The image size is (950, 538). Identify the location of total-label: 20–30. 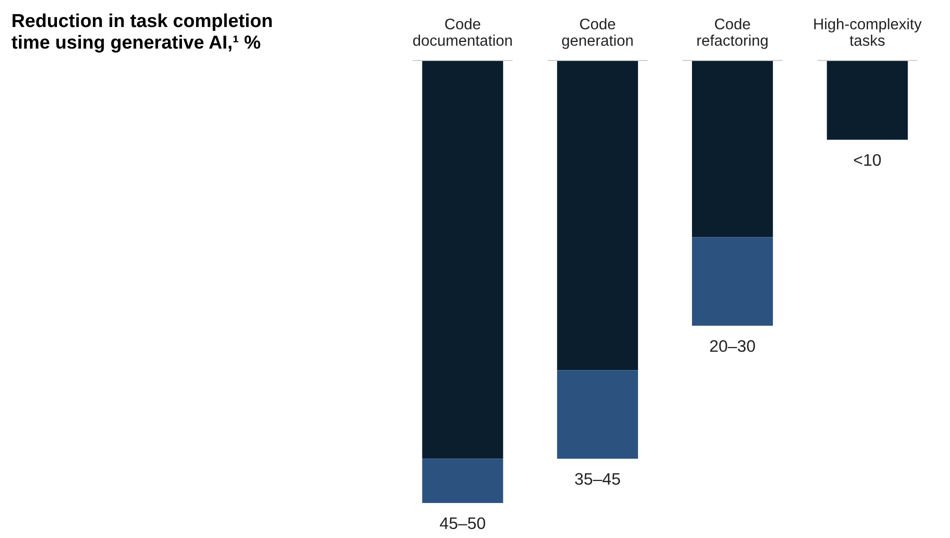
(732, 346).